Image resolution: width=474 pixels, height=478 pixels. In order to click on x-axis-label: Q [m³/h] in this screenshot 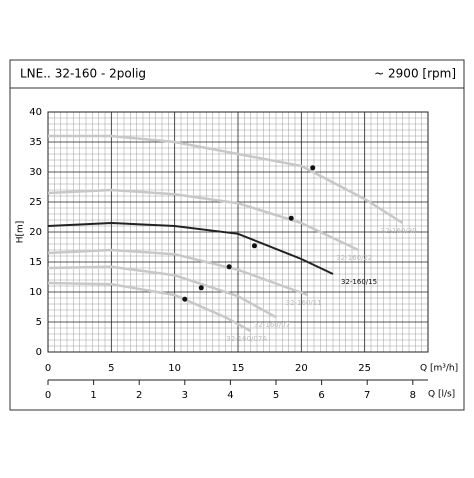, I will do `click(439, 369)`.